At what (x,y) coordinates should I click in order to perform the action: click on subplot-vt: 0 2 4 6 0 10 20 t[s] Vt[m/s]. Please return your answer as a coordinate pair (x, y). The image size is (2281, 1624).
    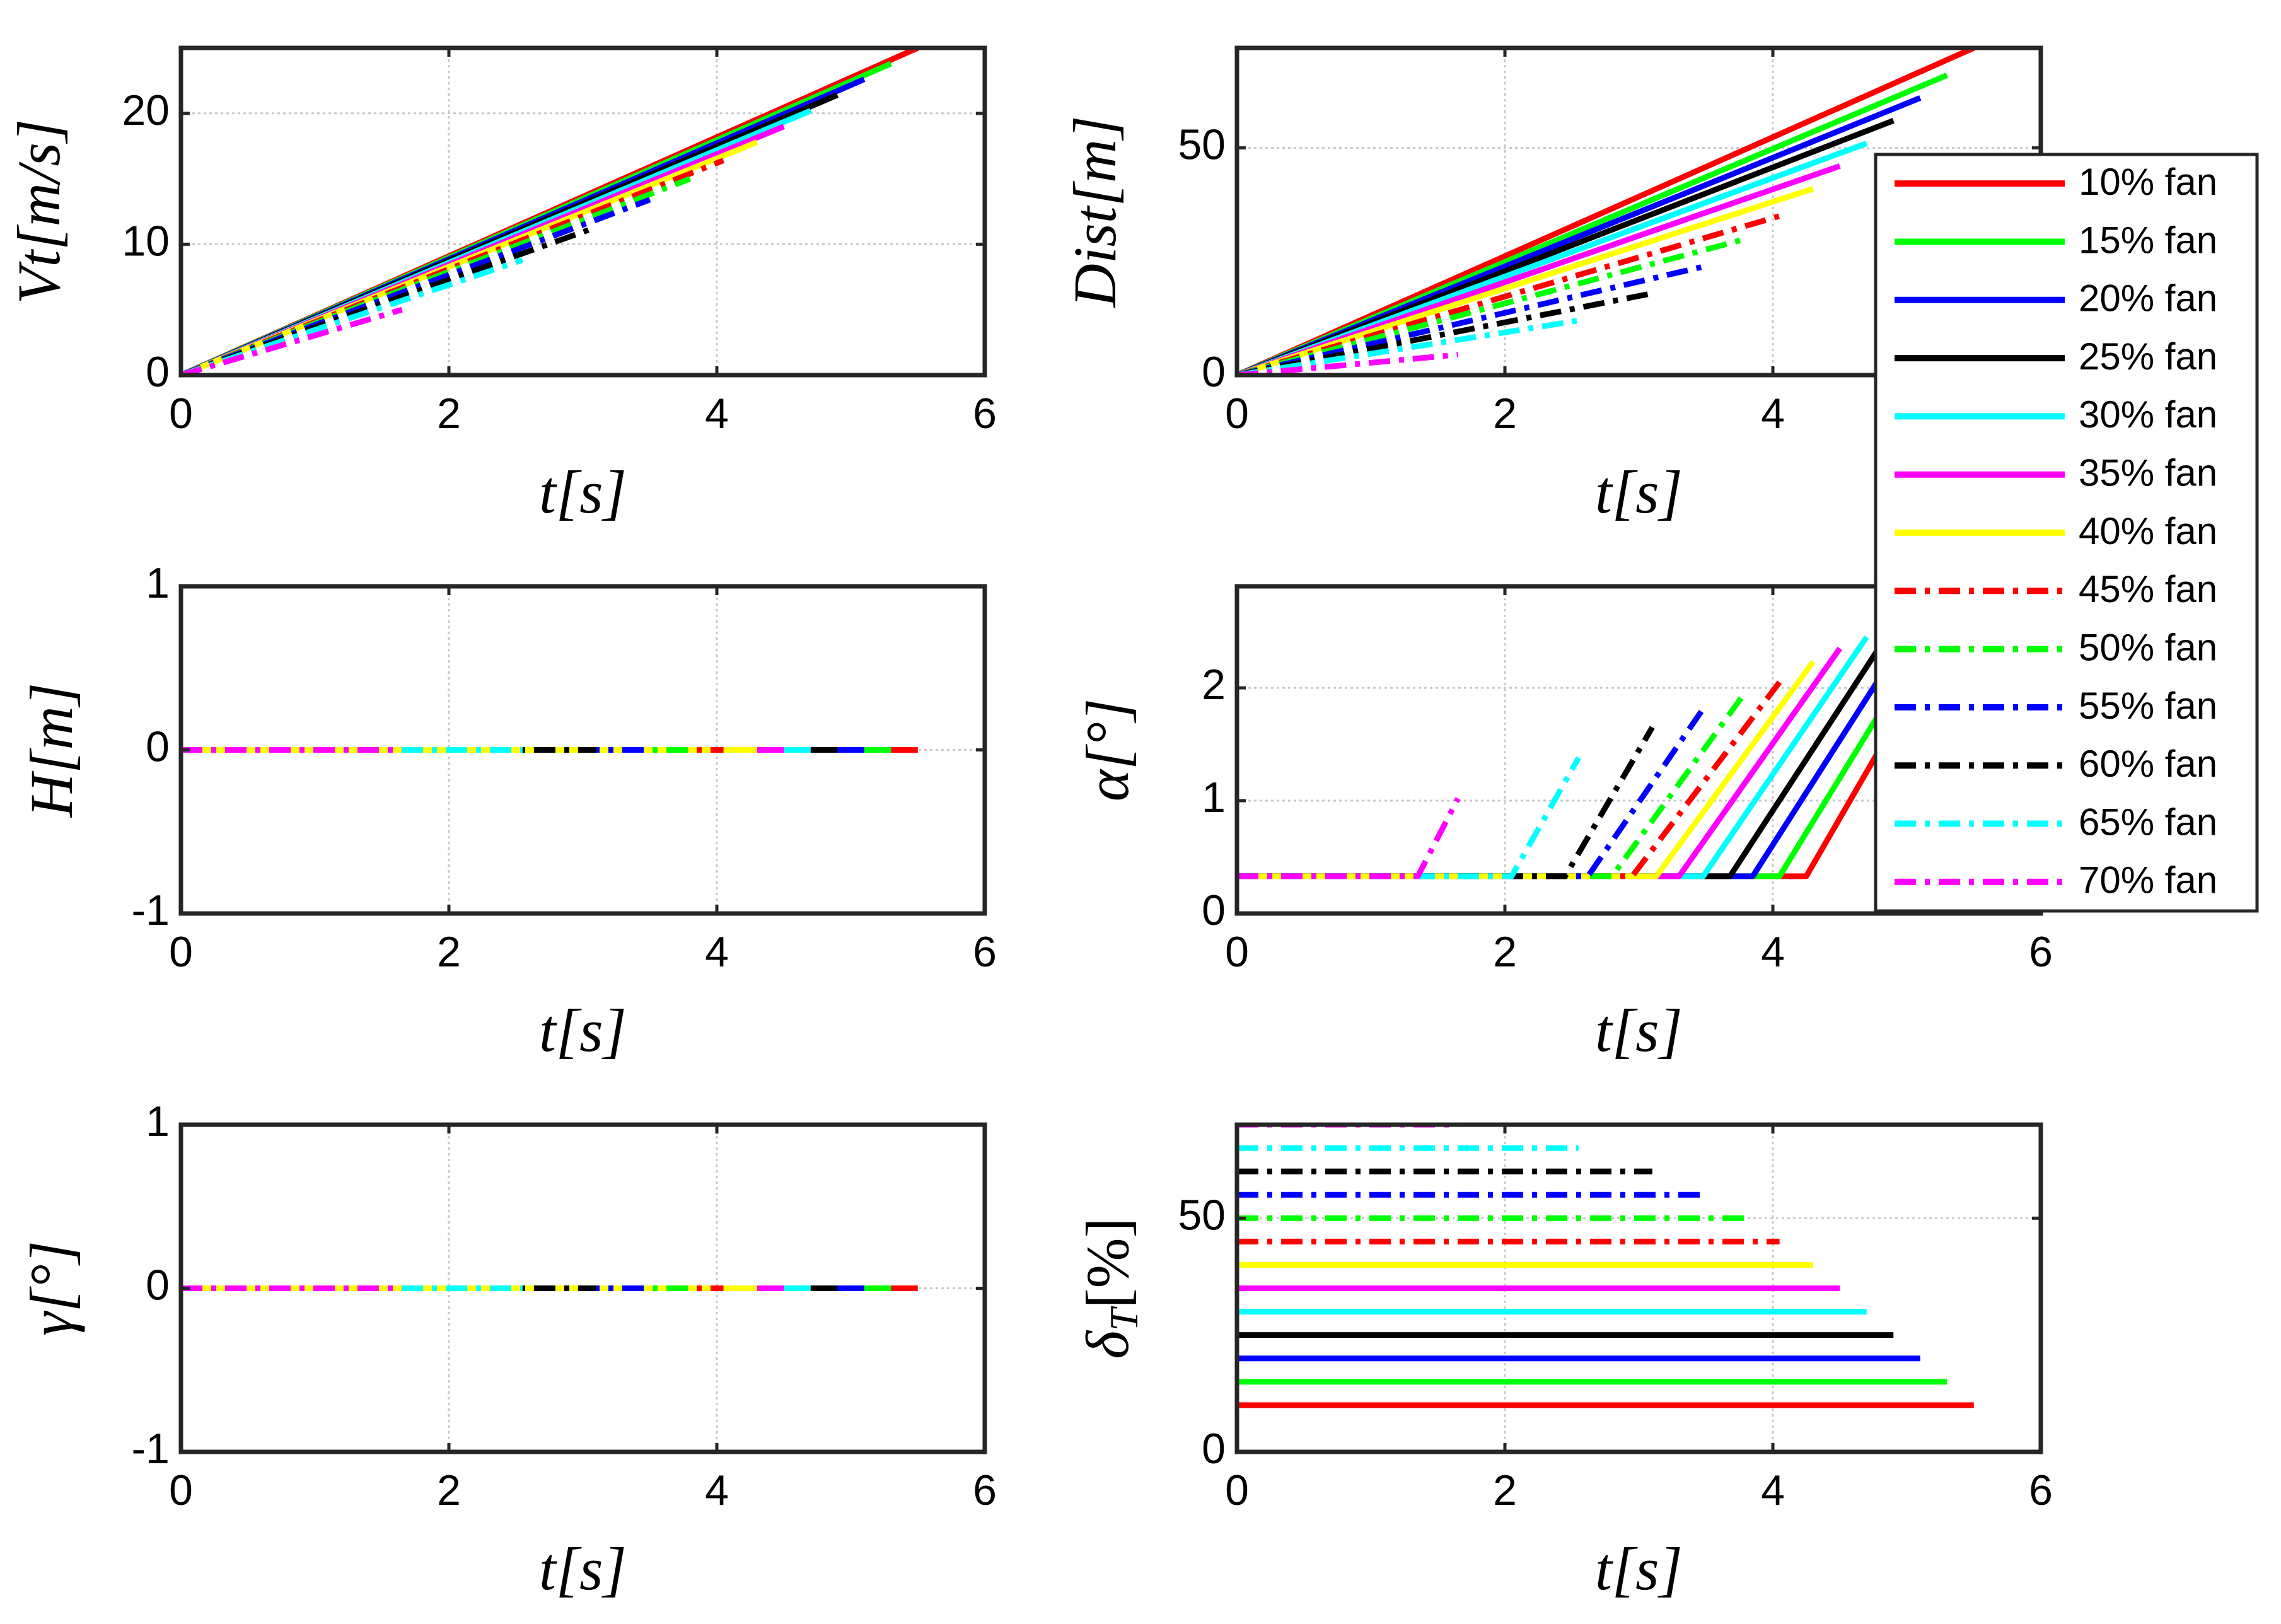
    Looking at the image, I should click on (501, 285).